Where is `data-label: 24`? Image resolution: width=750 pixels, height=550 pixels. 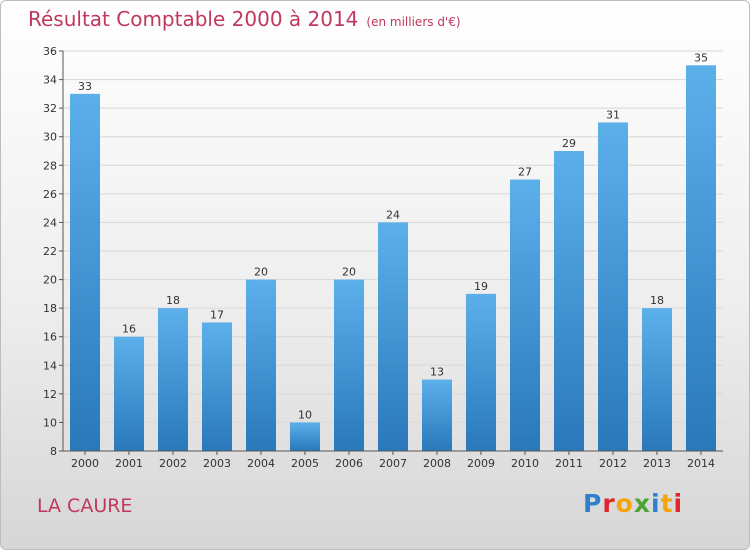
data-label: 24 is located at coordinates (393, 214).